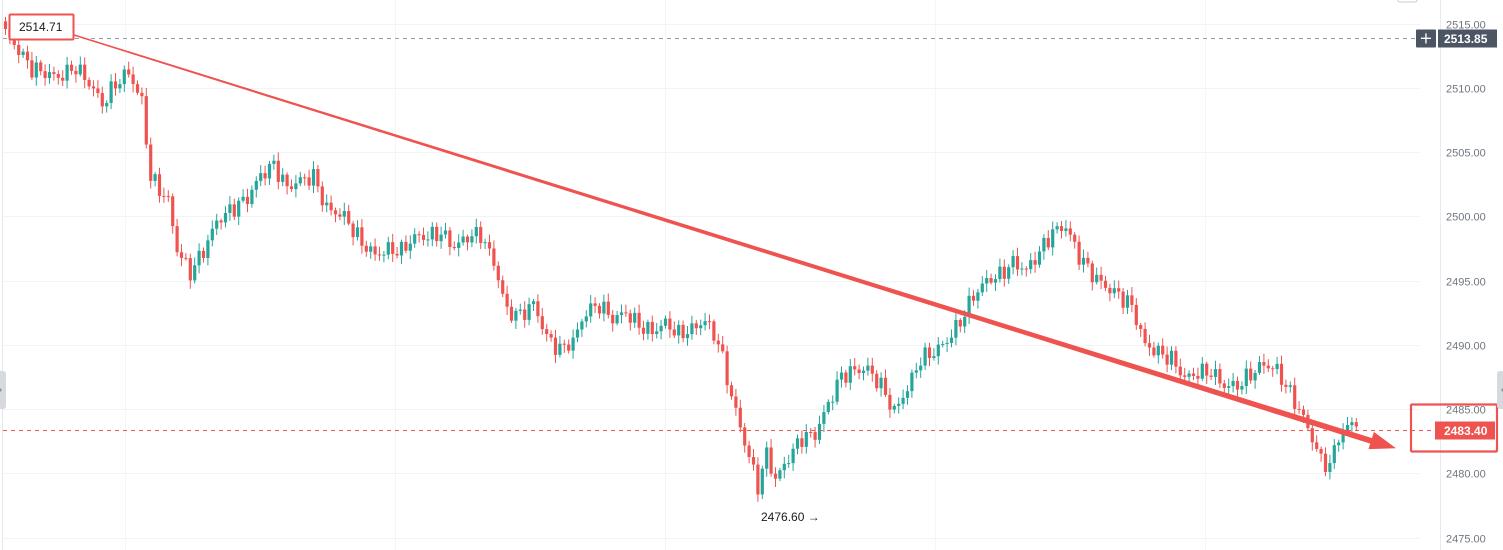 This screenshot has height=550, width=1503. I want to click on settings-icon, so click(1407, 1).